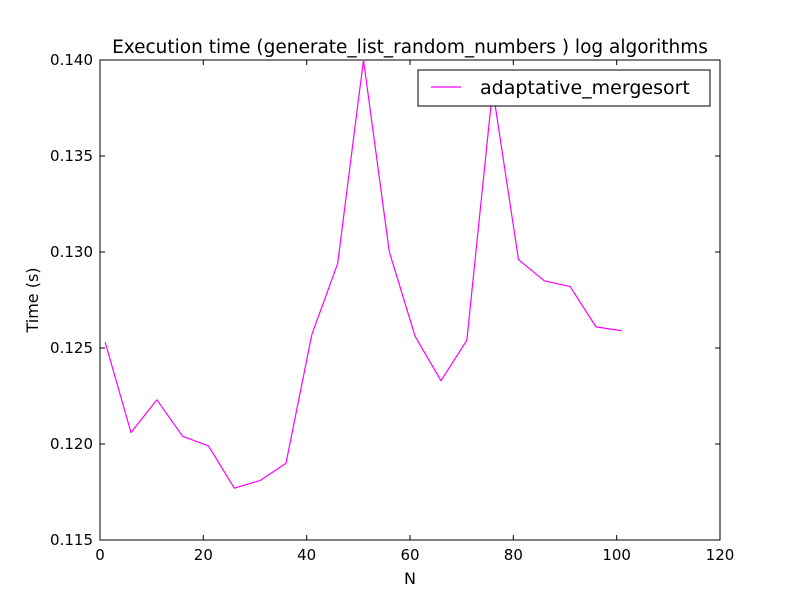 The width and height of the screenshot is (800, 600). Describe the element at coordinates (409, 555) in the screenshot. I see `x-tick-label: 60` at that location.